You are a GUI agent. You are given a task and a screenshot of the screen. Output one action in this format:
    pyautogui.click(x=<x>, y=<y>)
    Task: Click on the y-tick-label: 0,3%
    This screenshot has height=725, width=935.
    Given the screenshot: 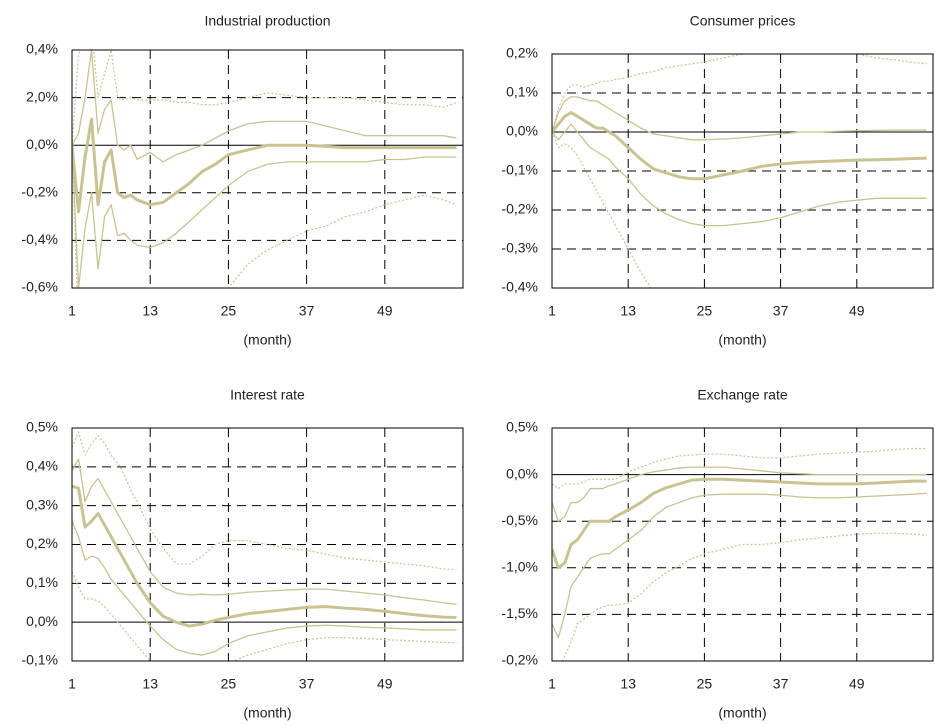 What is the action you would take?
    pyautogui.click(x=42, y=504)
    